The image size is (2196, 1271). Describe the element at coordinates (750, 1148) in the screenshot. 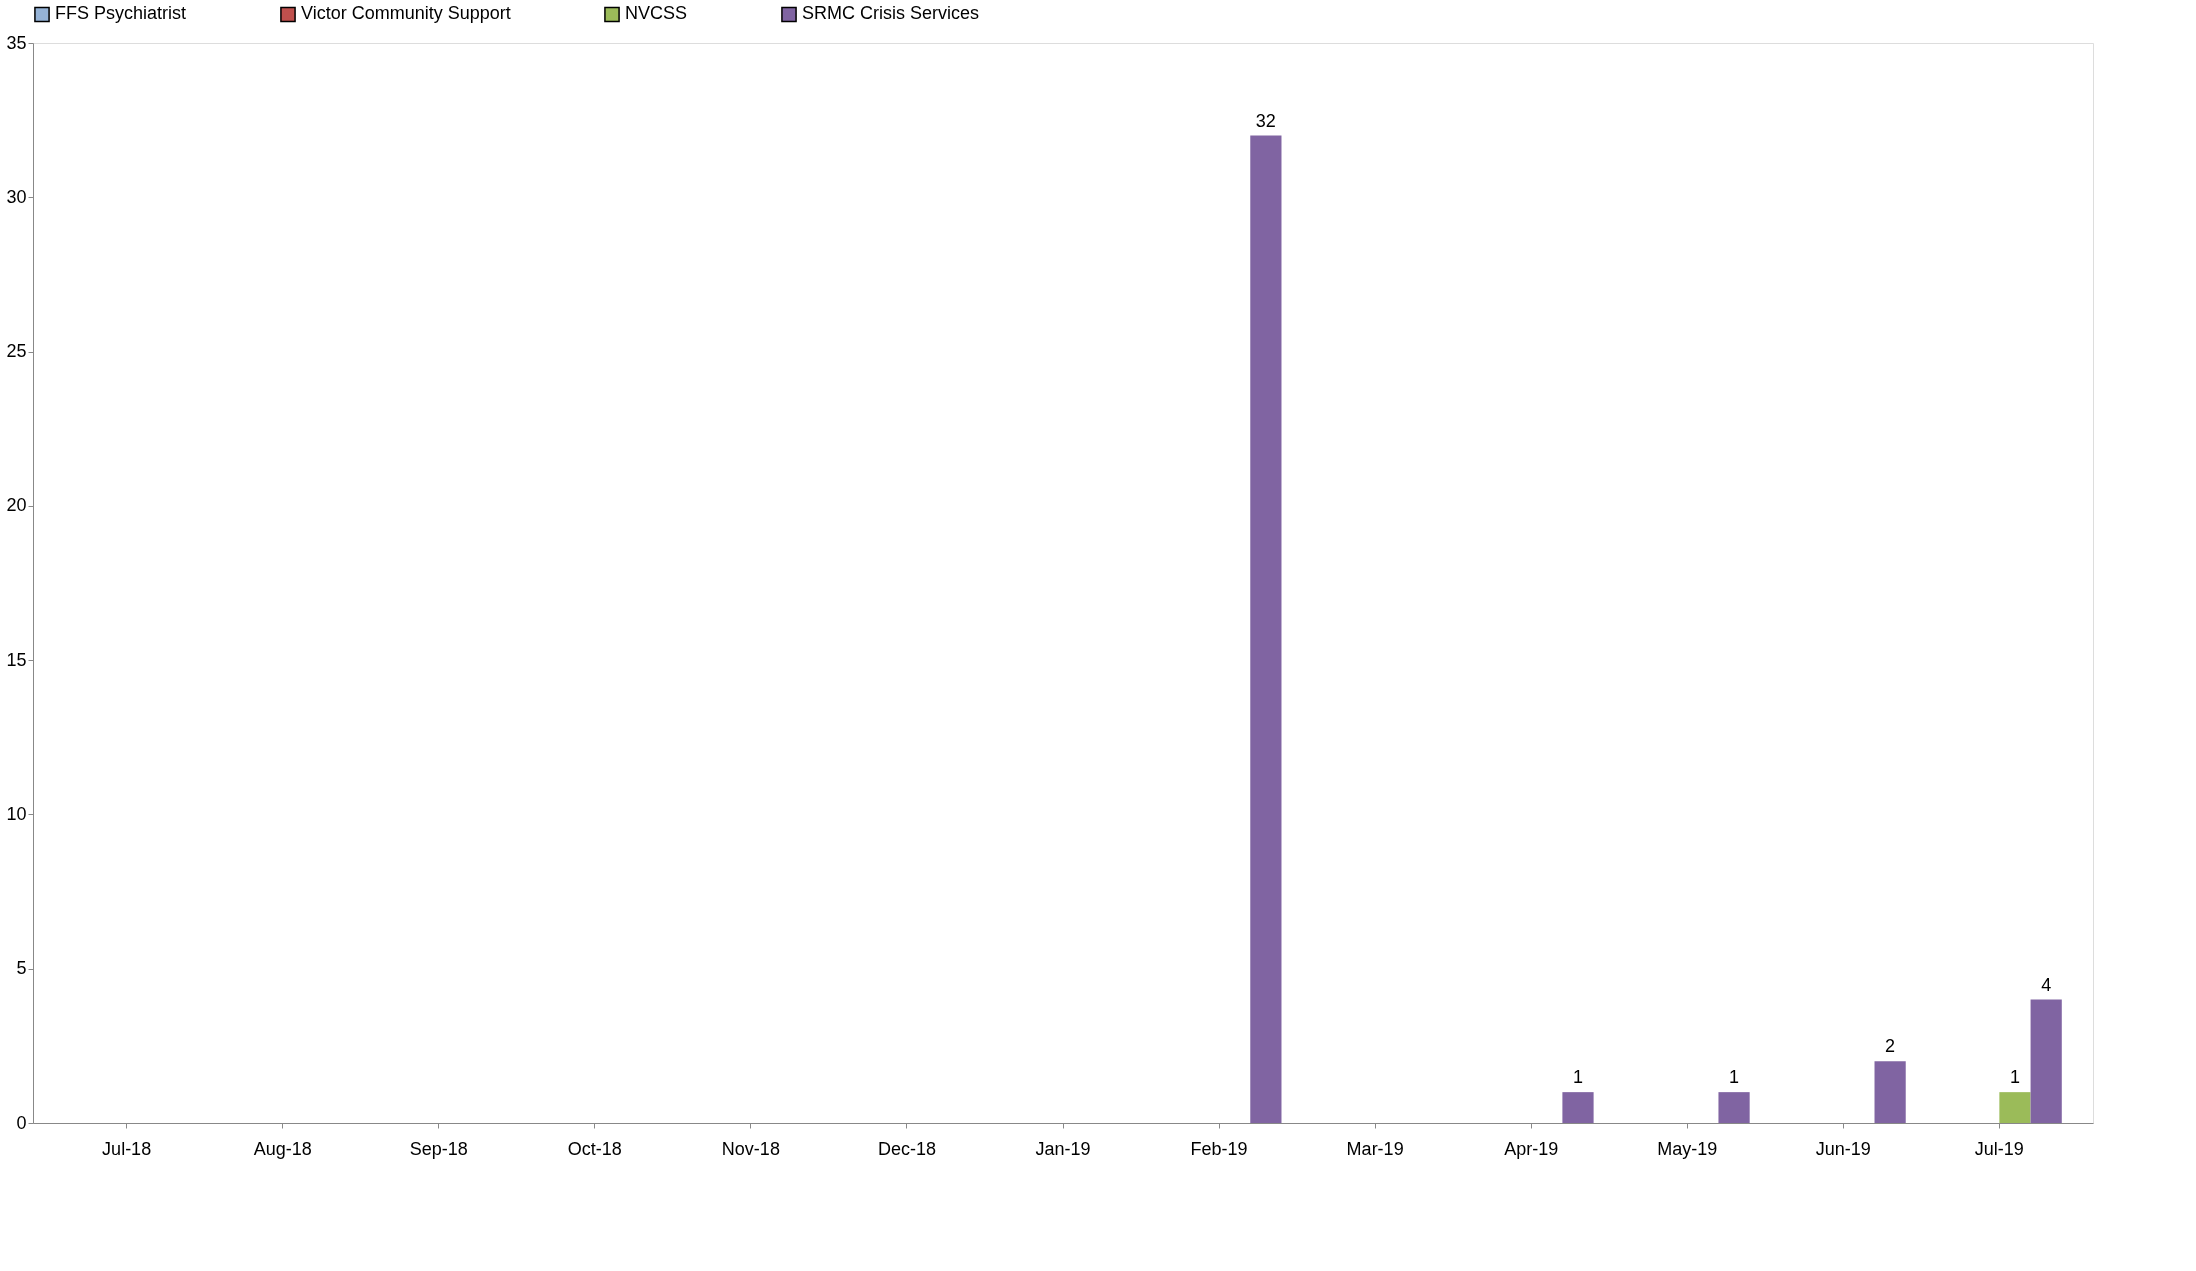

I see `x-tick-label: Nov-18` at that location.